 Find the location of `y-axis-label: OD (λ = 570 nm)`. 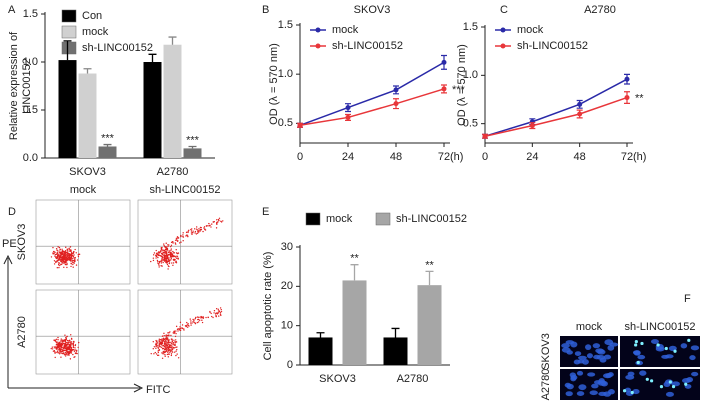

y-axis-label: OD (λ = 570 nm) is located at coordinates (274, 84).